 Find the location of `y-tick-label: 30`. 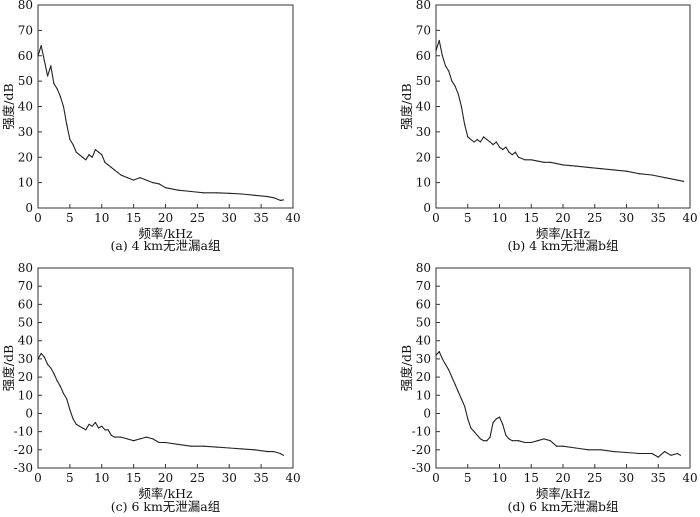

y-tick-label: 30 is located at coordinates (25, 132).